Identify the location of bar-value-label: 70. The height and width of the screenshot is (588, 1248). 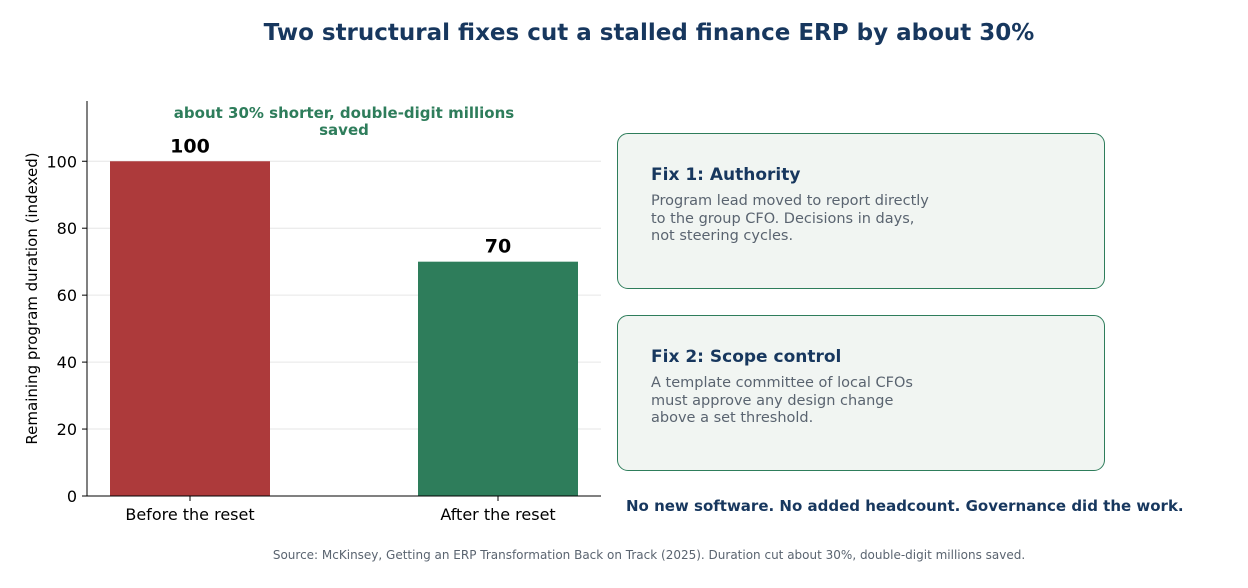
(498, 247).